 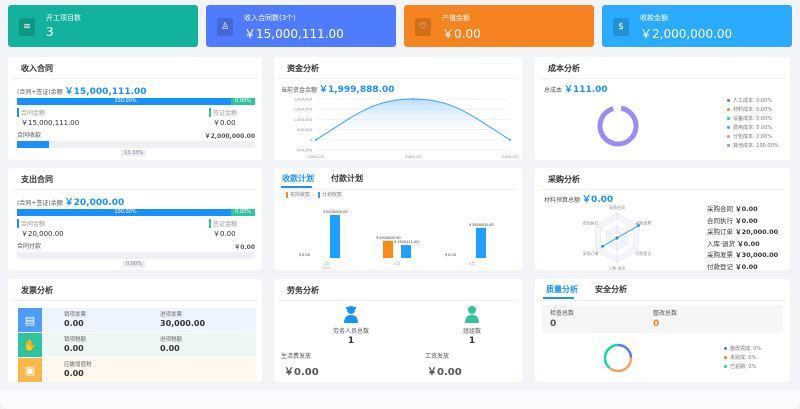 What do you see at coordinates (437, 356) in the screenshot?
I see `wage-label: 工资发放` at bounding box center [437, 356].